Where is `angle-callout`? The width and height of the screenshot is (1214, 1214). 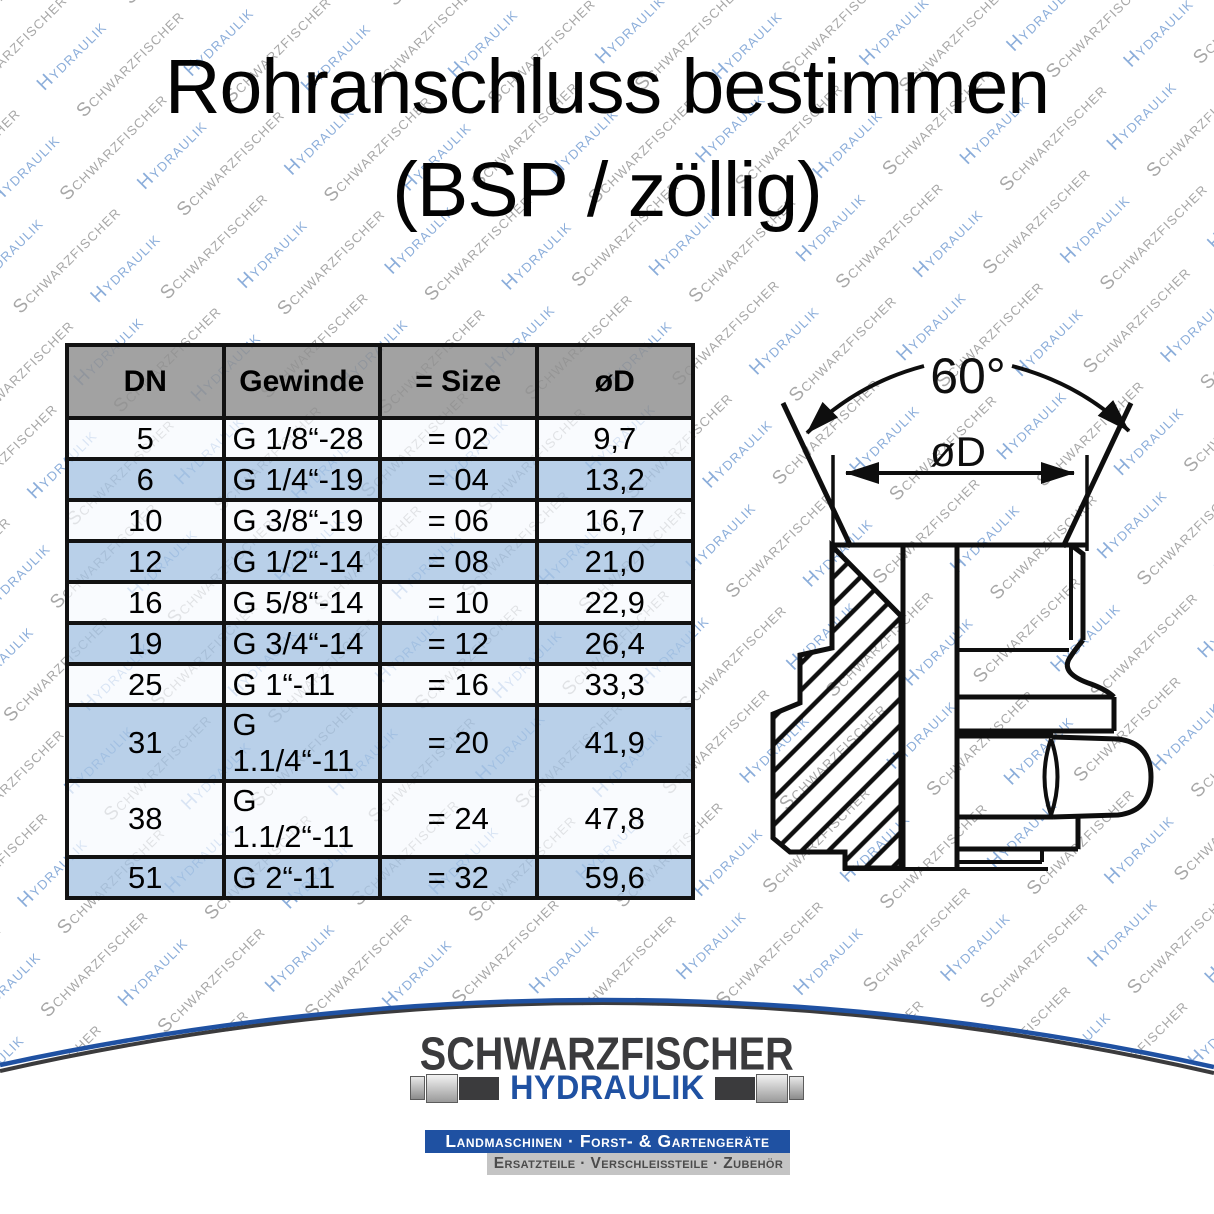
angle-callout is located at coordinates (968, 399).